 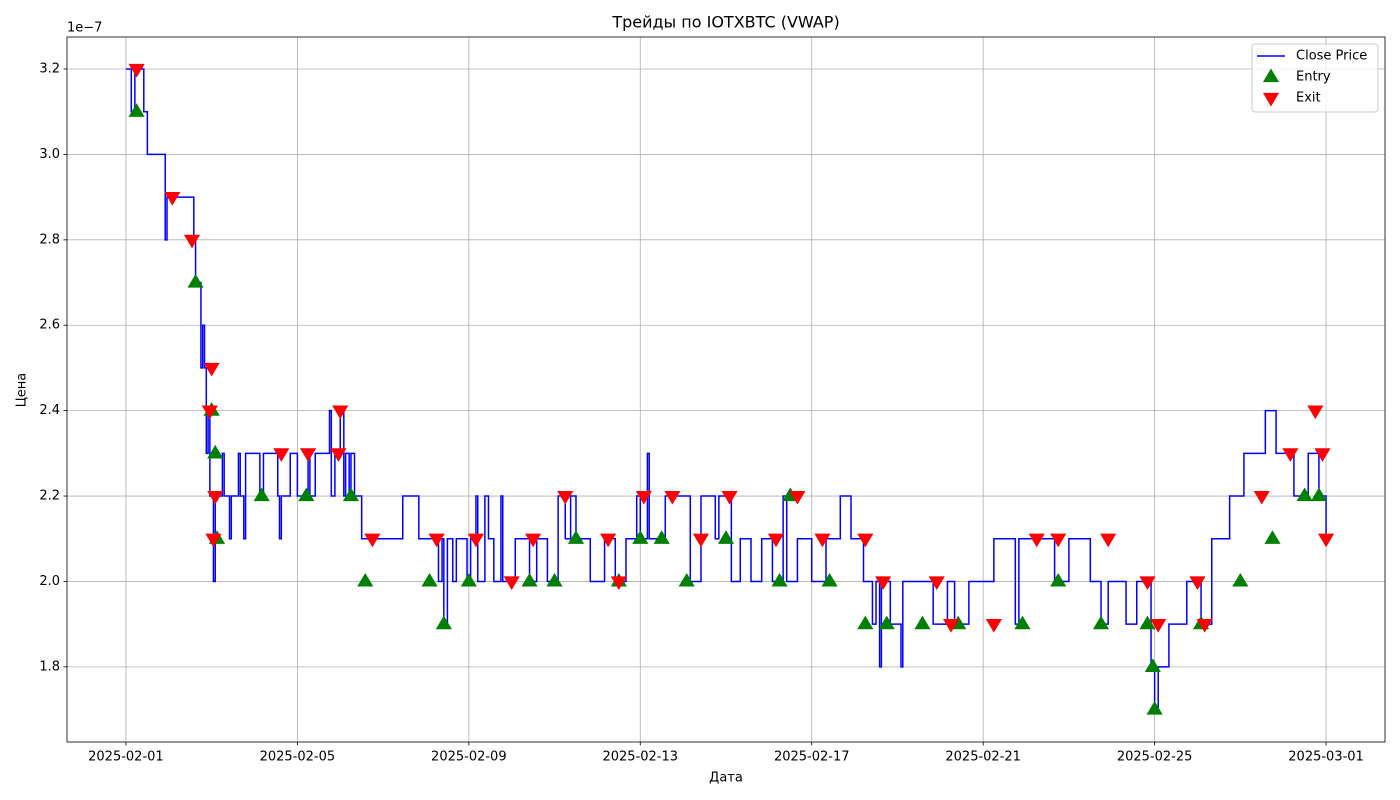 I want to click on x-tick-label: 2025-02-13, so click(x=640, y=757).